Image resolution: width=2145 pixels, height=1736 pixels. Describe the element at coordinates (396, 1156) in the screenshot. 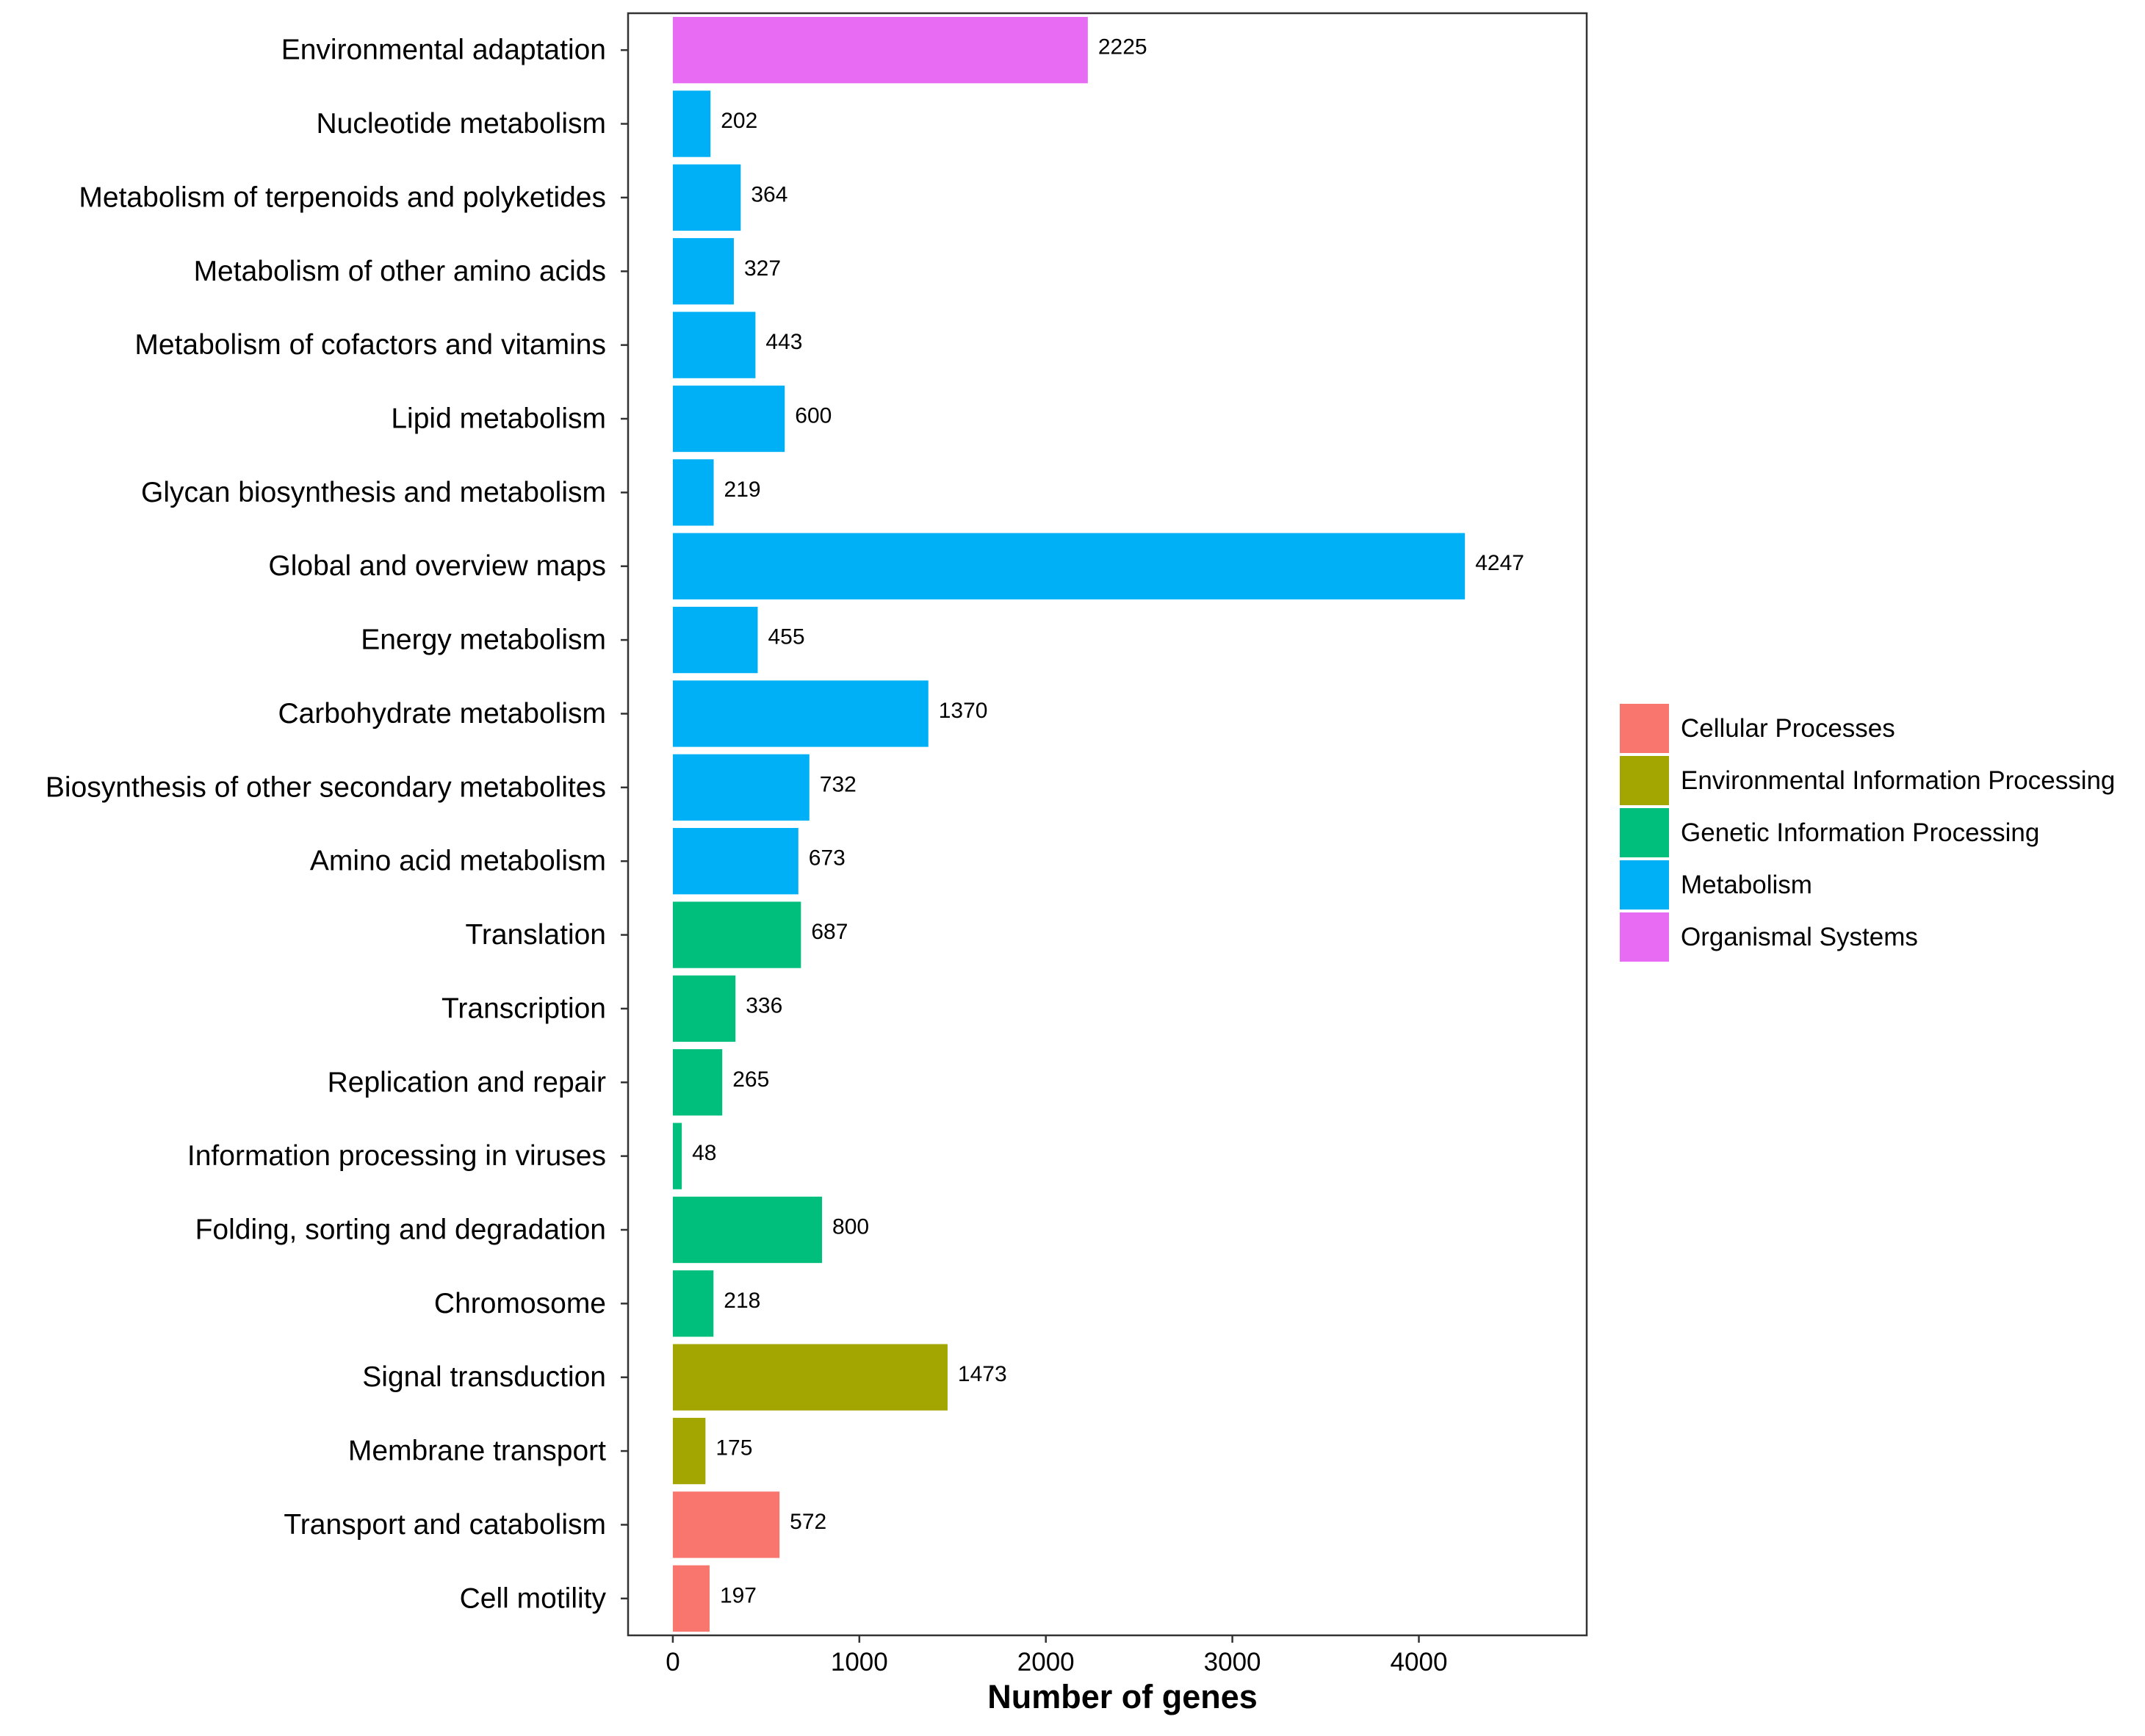

I see `category-label-information-processing-in-viruses: Information processing in viruses` at that location.